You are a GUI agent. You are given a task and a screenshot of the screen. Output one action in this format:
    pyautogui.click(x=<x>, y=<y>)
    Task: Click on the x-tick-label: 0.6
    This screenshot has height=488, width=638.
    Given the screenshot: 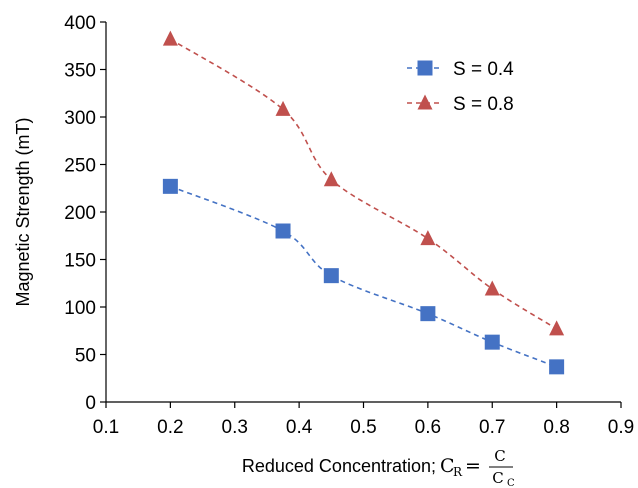 What is the action you would take?
    pyautogui.click(x=428, y=427)
    